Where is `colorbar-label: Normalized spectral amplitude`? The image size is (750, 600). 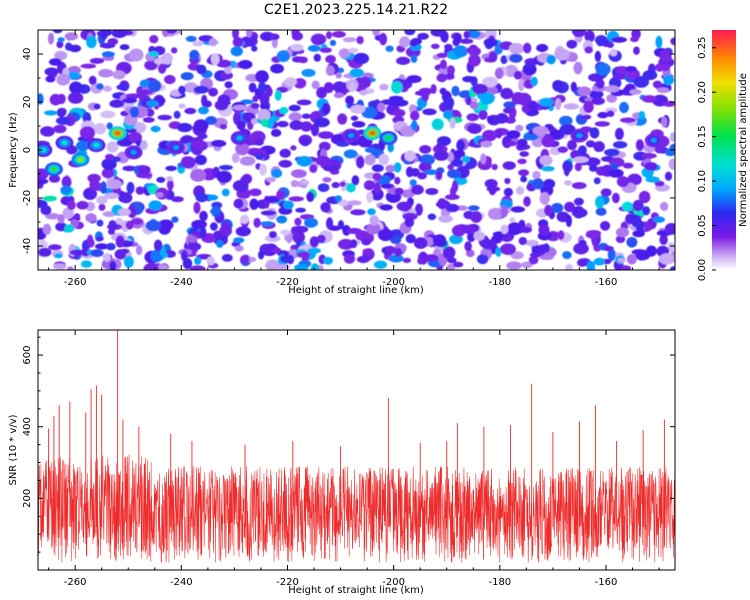 colorbar-label: Normalized spectral amplitude is located at coordinates (743, 150).